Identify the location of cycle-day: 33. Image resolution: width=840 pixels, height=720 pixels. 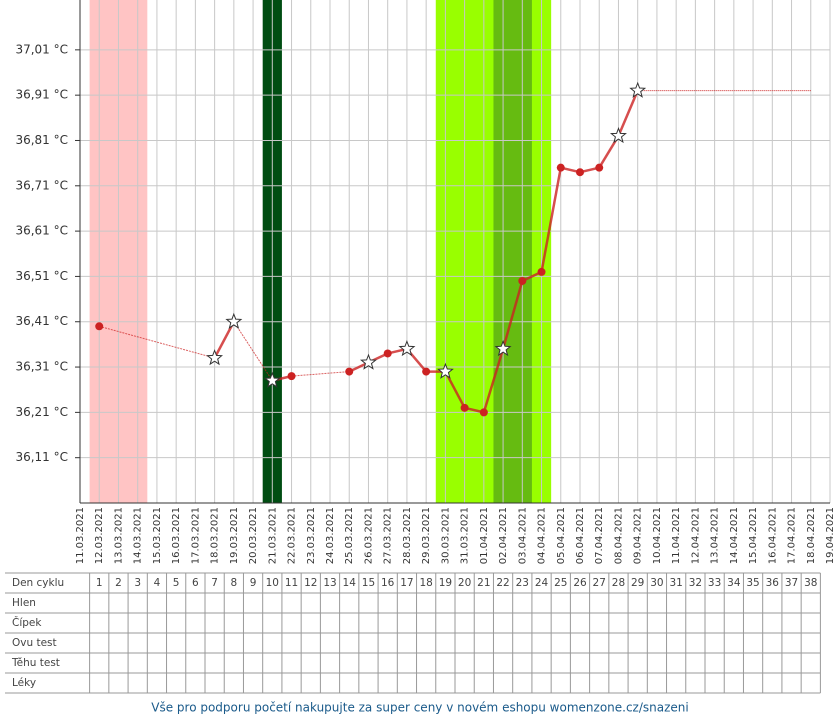
(714, 583).